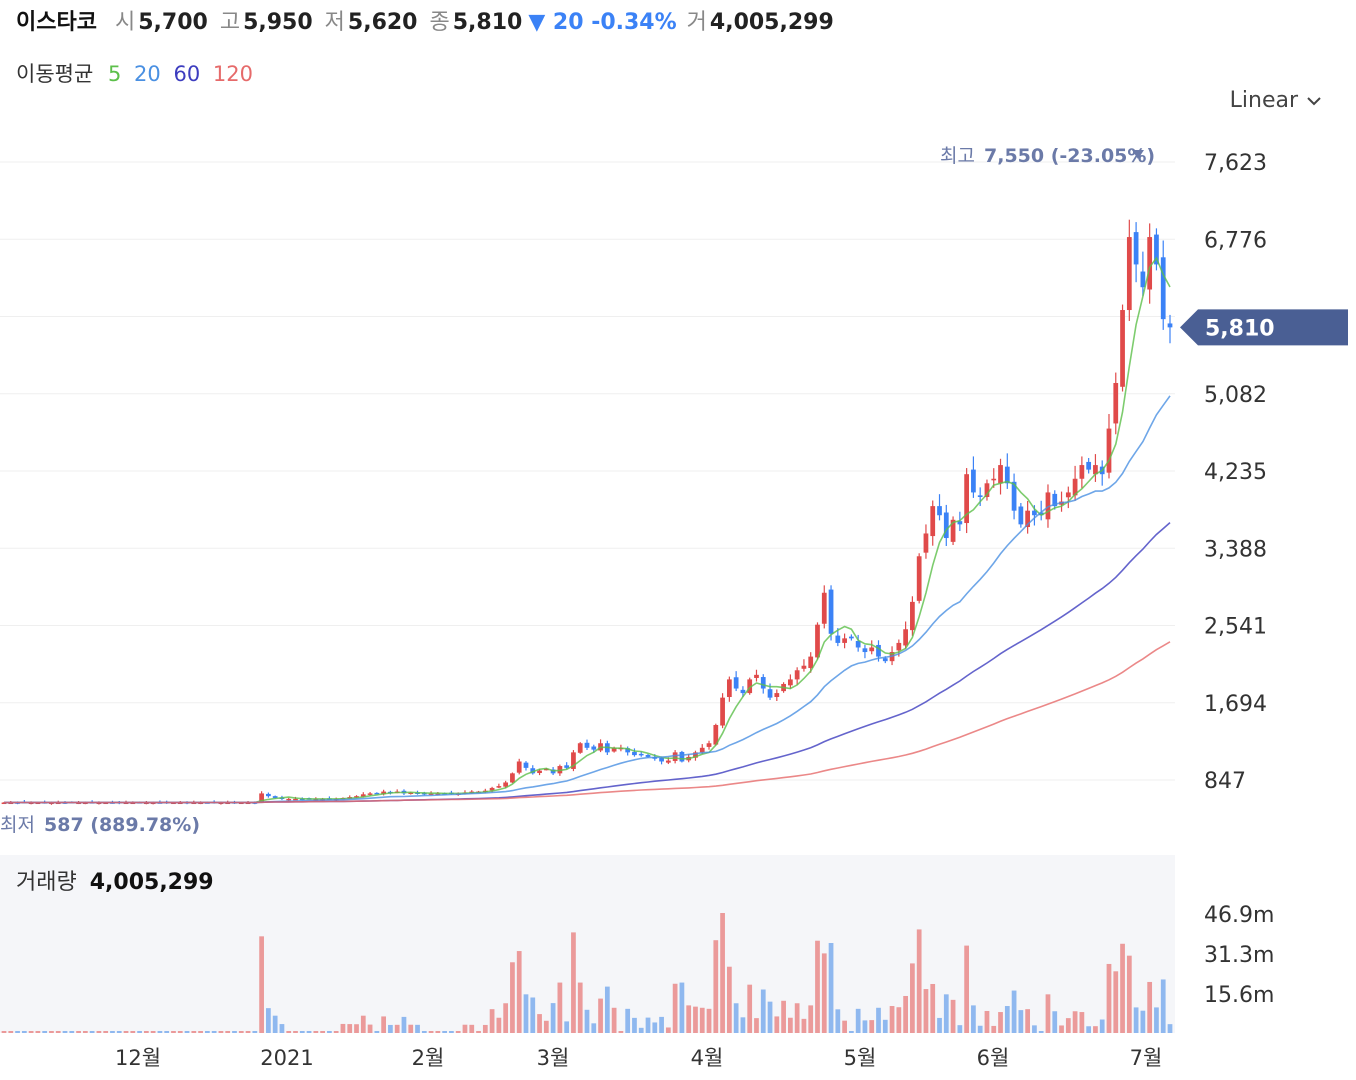 The image size is (1356, 1080). Describe the element at coordinates (1235, 549) in the screenshot. I see `y-tick-label: 3,388` at that location.